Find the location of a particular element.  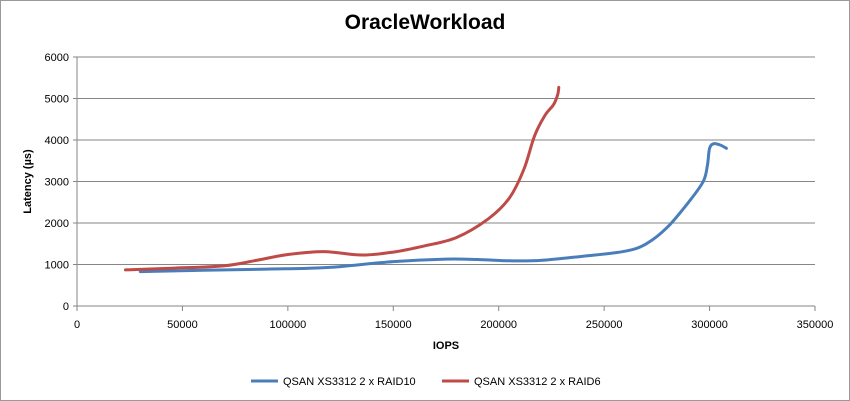

x-axis-title: IOPS is located at coordinates (446, 346).